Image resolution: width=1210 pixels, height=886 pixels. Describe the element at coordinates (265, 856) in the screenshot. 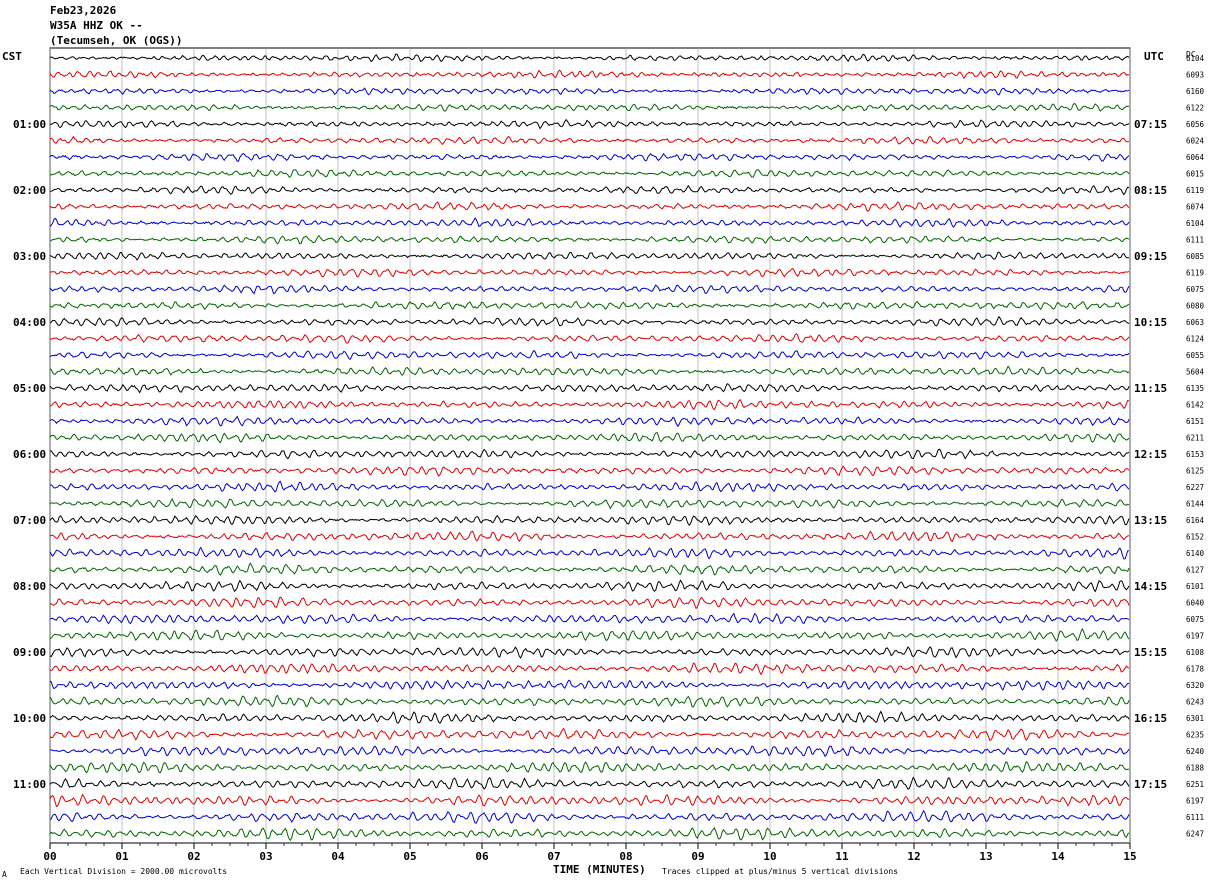

I see `x-tick-label: 03` at that location.